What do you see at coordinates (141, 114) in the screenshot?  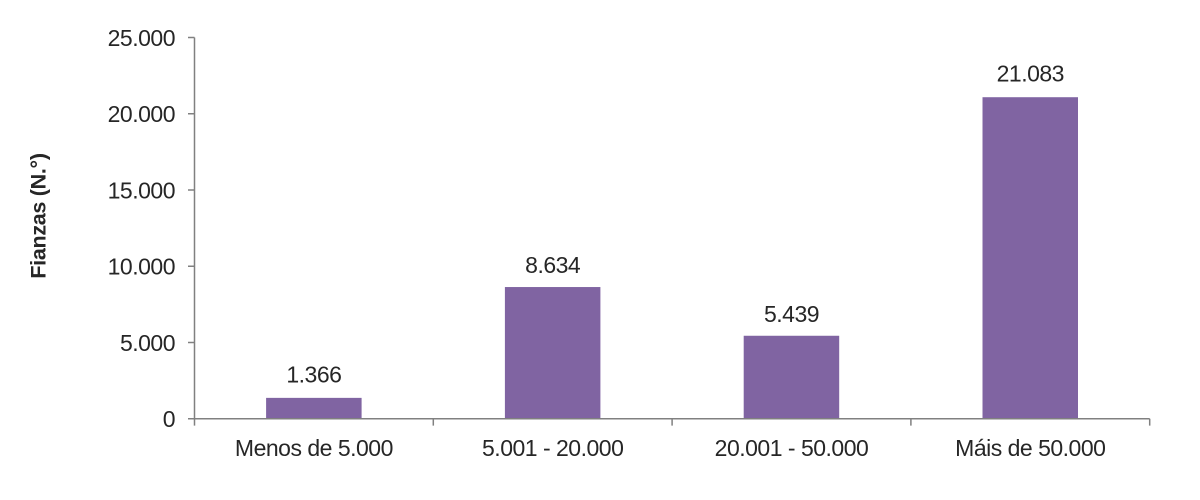 I see `svg-text: 20.000` at bounding box center [141, 114].